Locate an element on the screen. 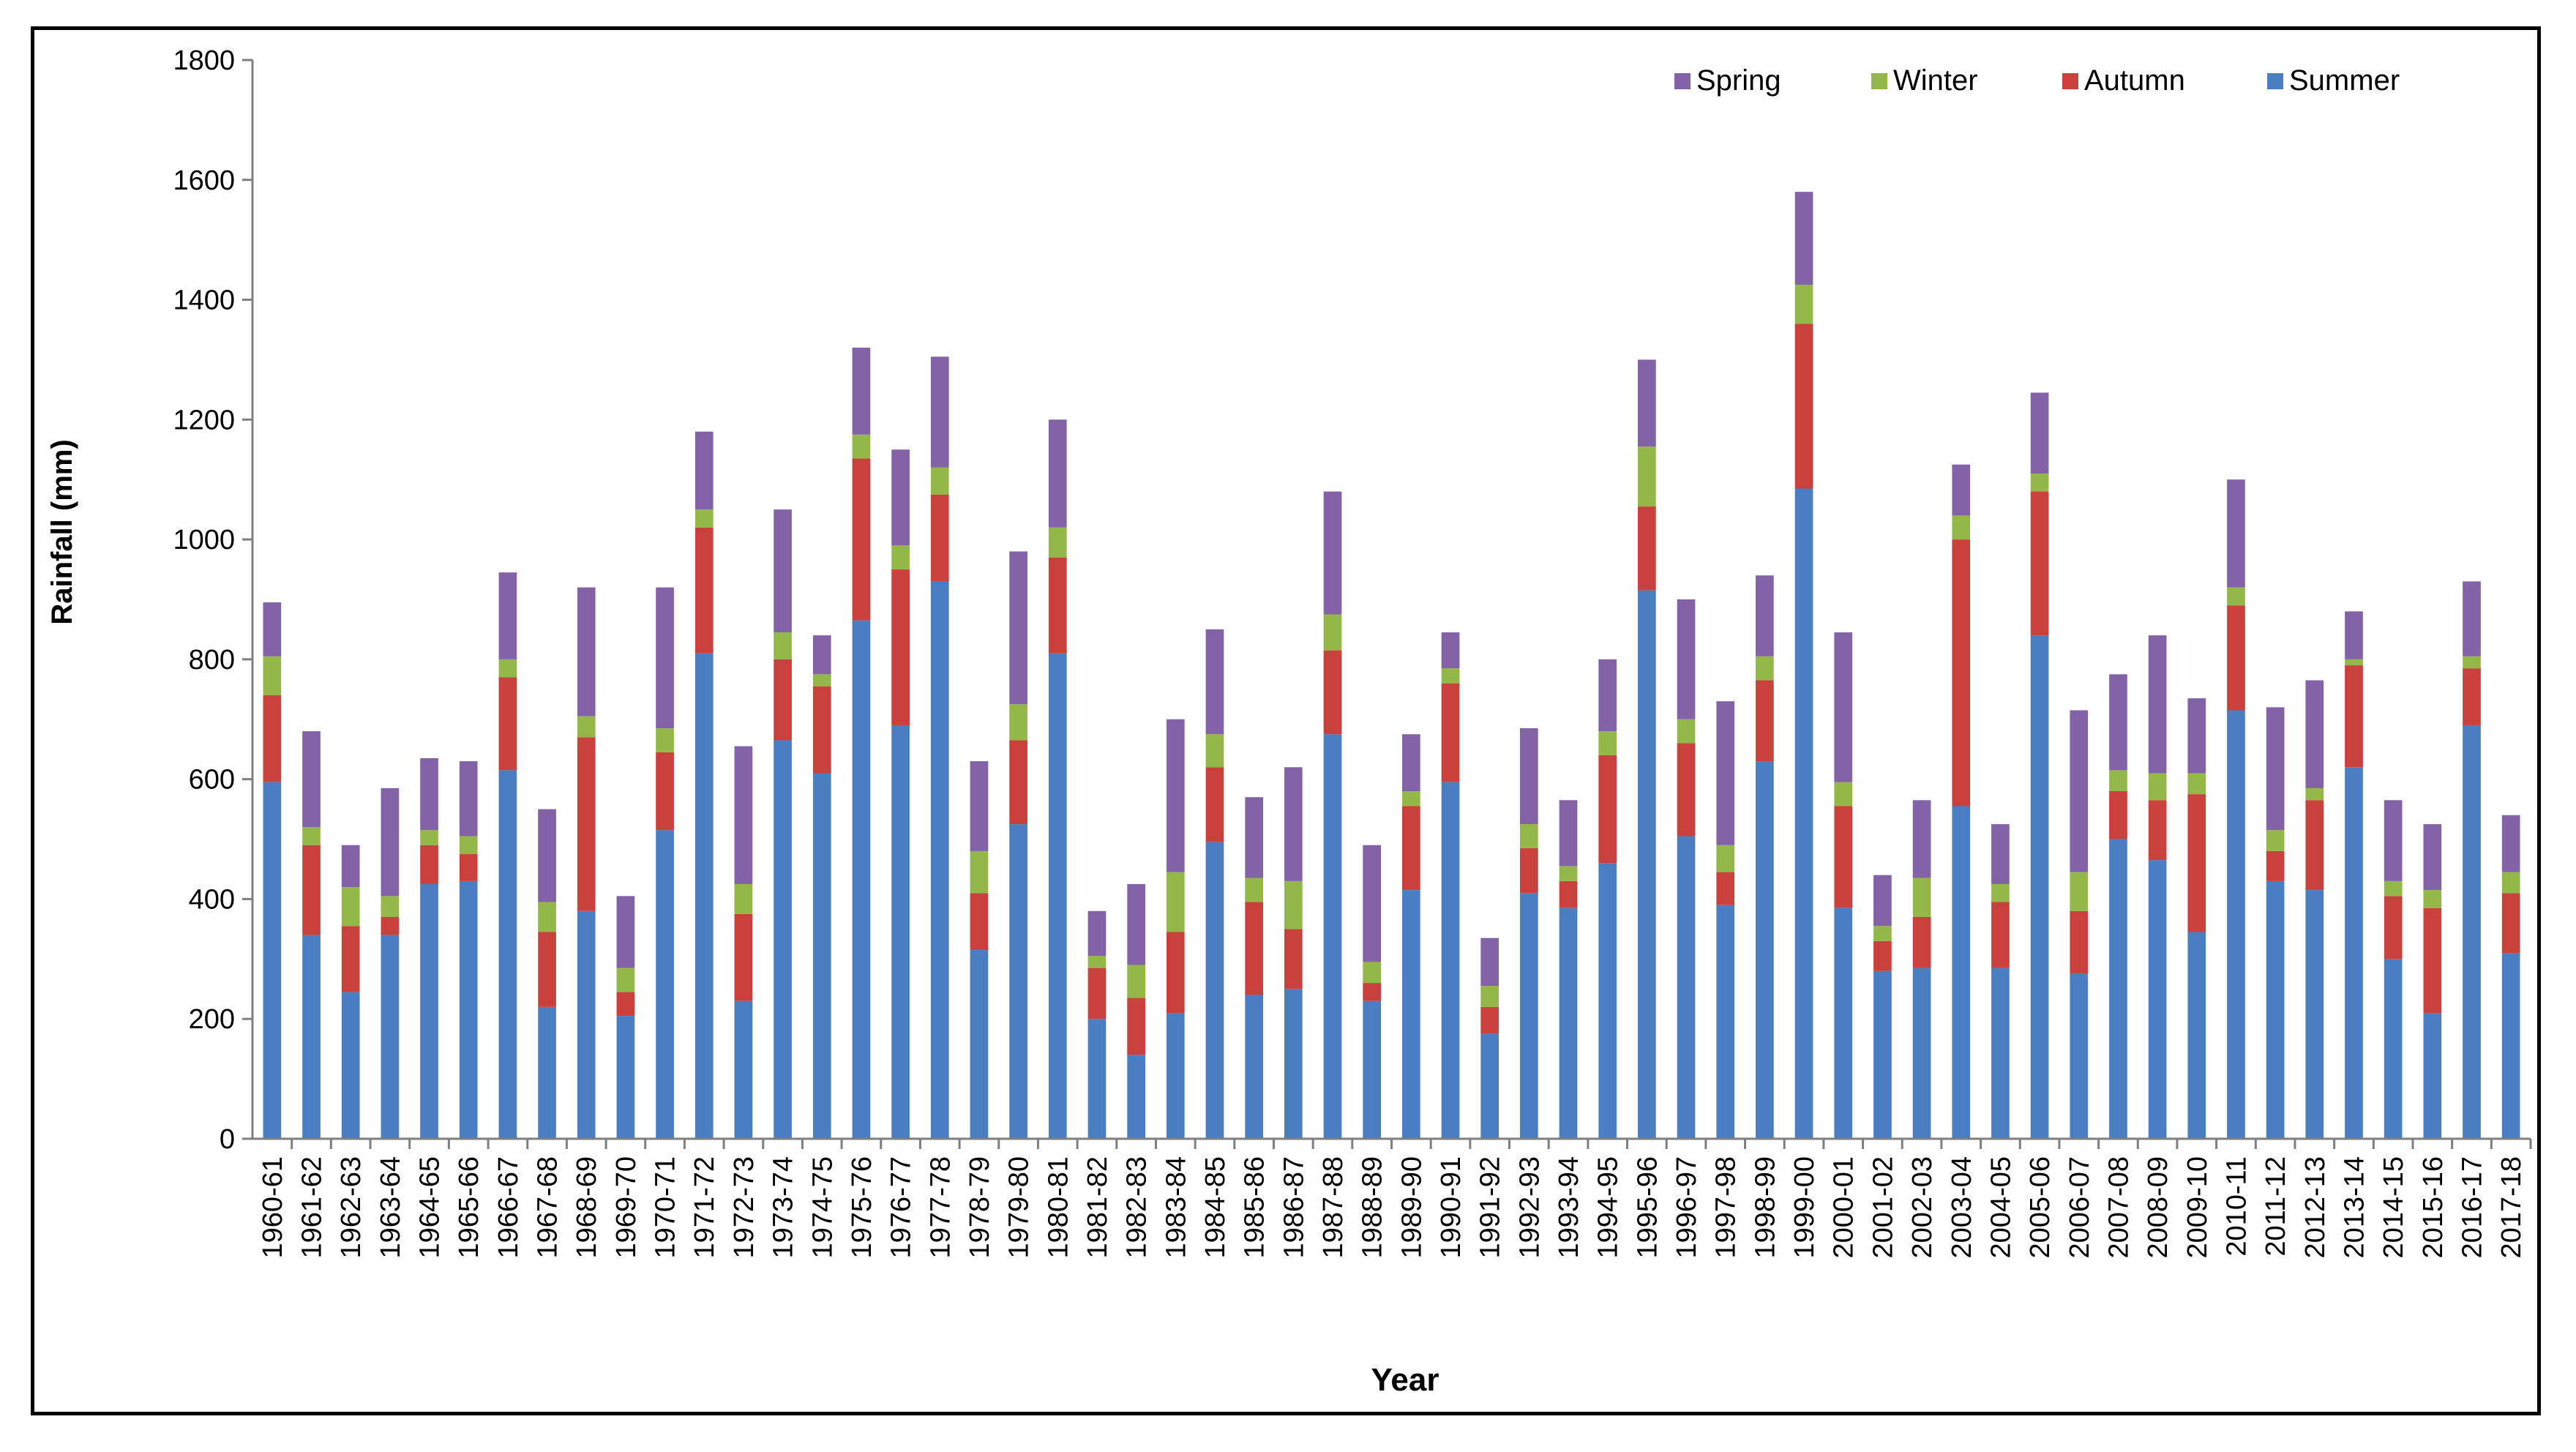 This screenshot has width=2576, height=1452. x-tick-label: 2014-15 is located at coordinates (2393, 1207).